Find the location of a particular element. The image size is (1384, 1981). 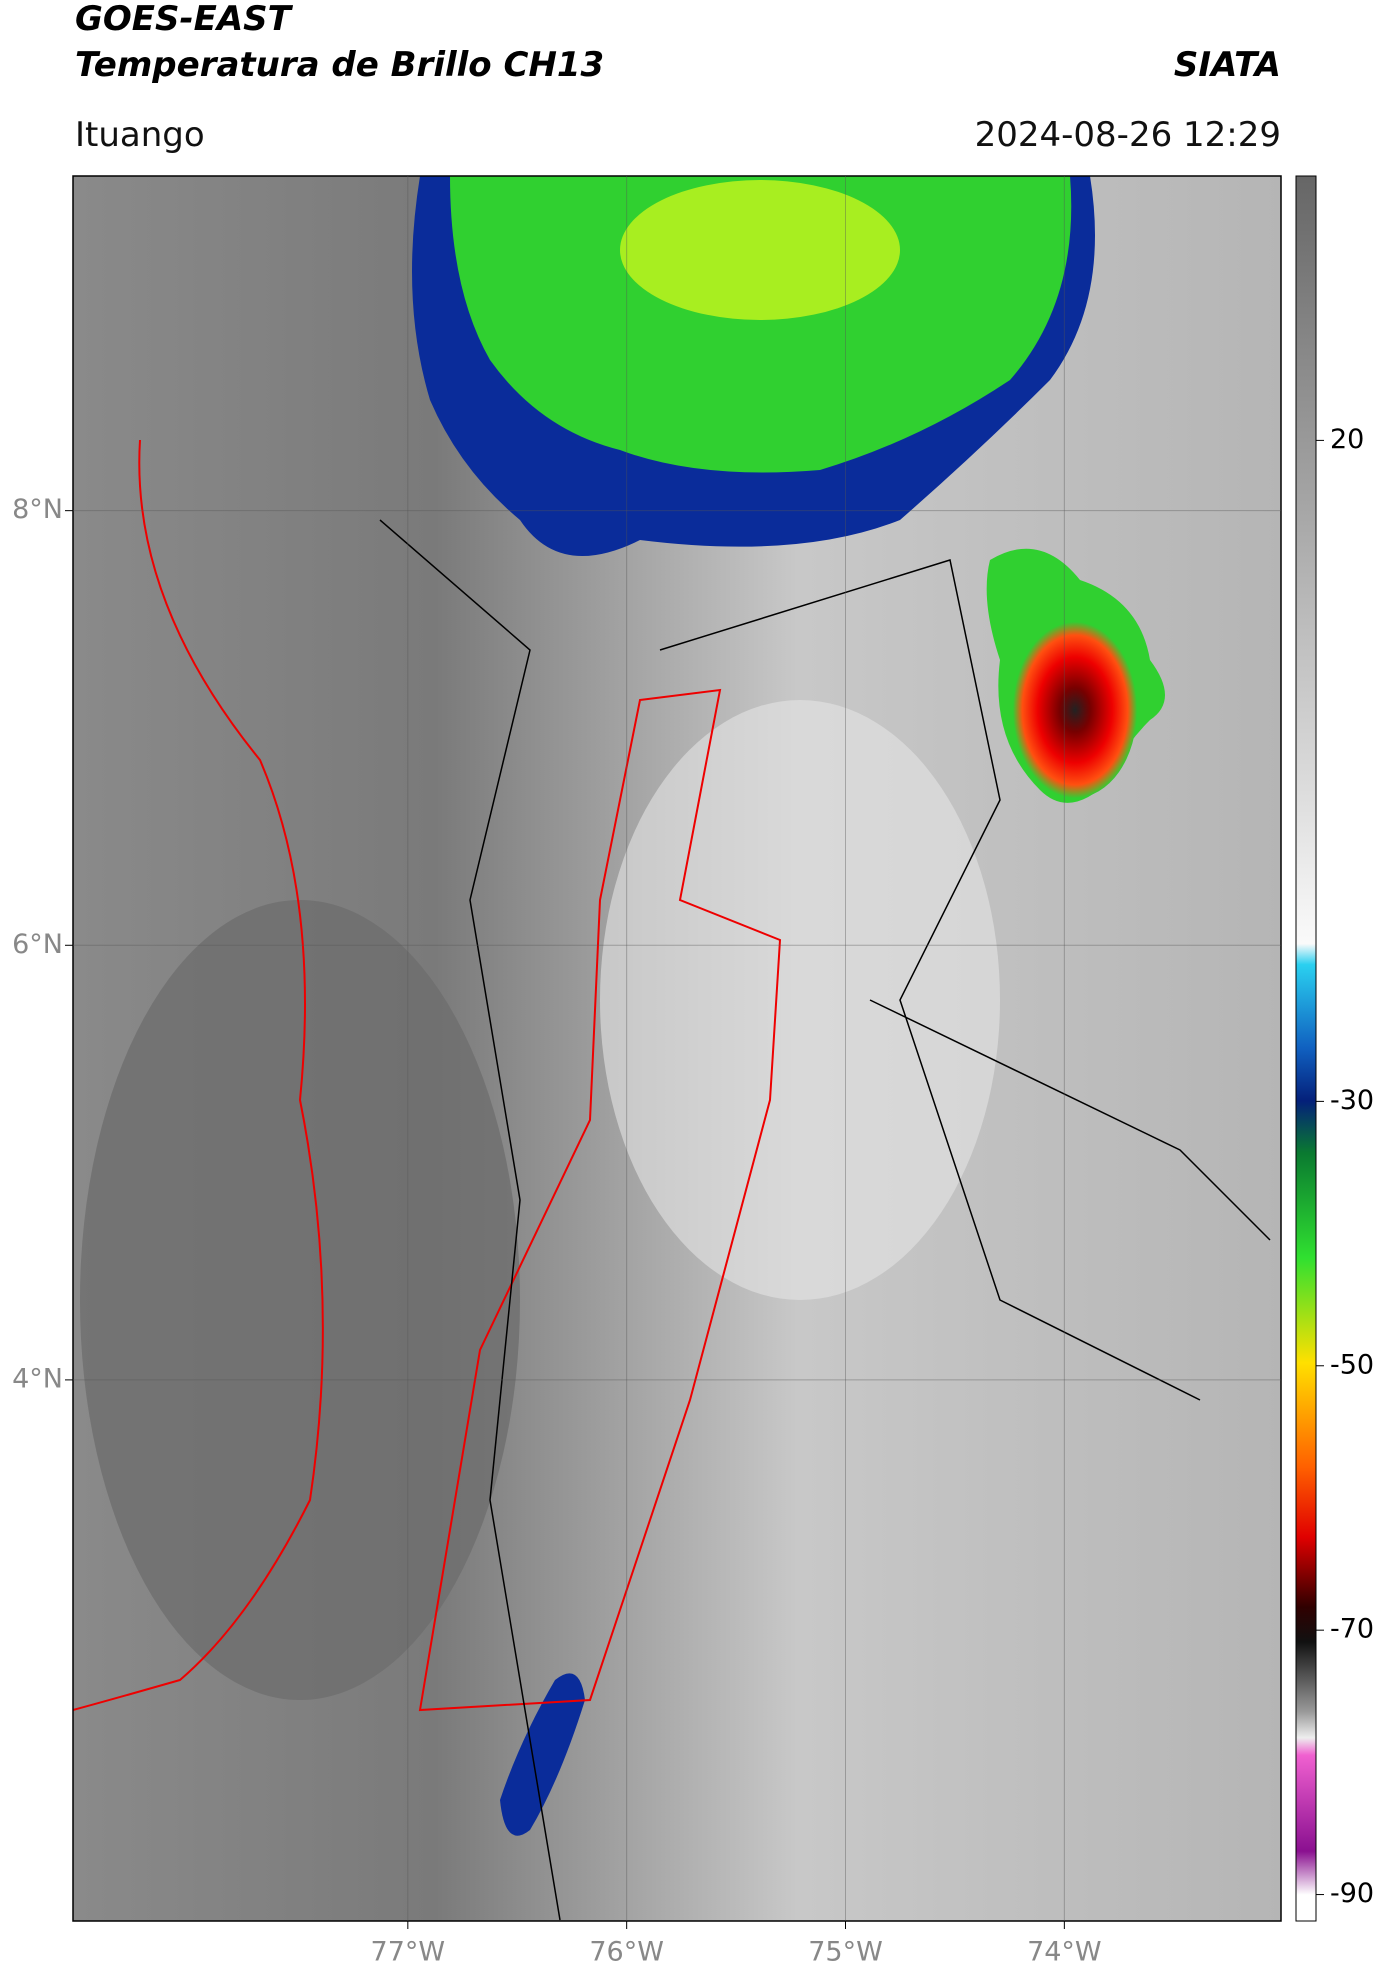

coastline is located at coordinates (198, 1075).